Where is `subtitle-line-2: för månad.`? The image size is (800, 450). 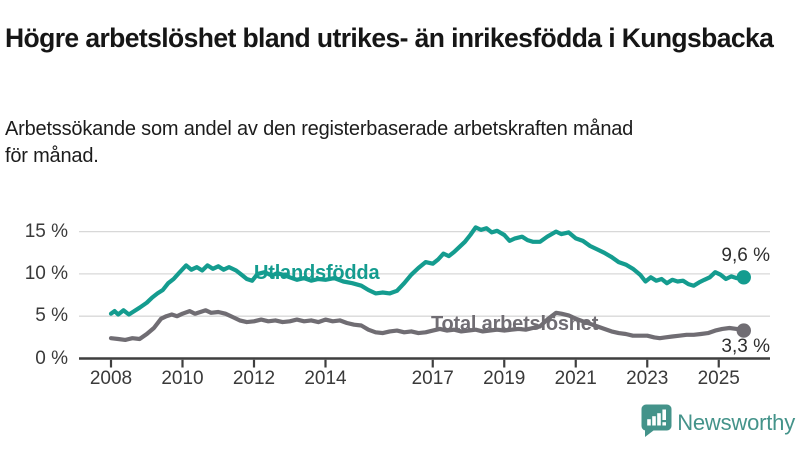
subtitle-line-2: för månad. is located at coordinates (52, 155).